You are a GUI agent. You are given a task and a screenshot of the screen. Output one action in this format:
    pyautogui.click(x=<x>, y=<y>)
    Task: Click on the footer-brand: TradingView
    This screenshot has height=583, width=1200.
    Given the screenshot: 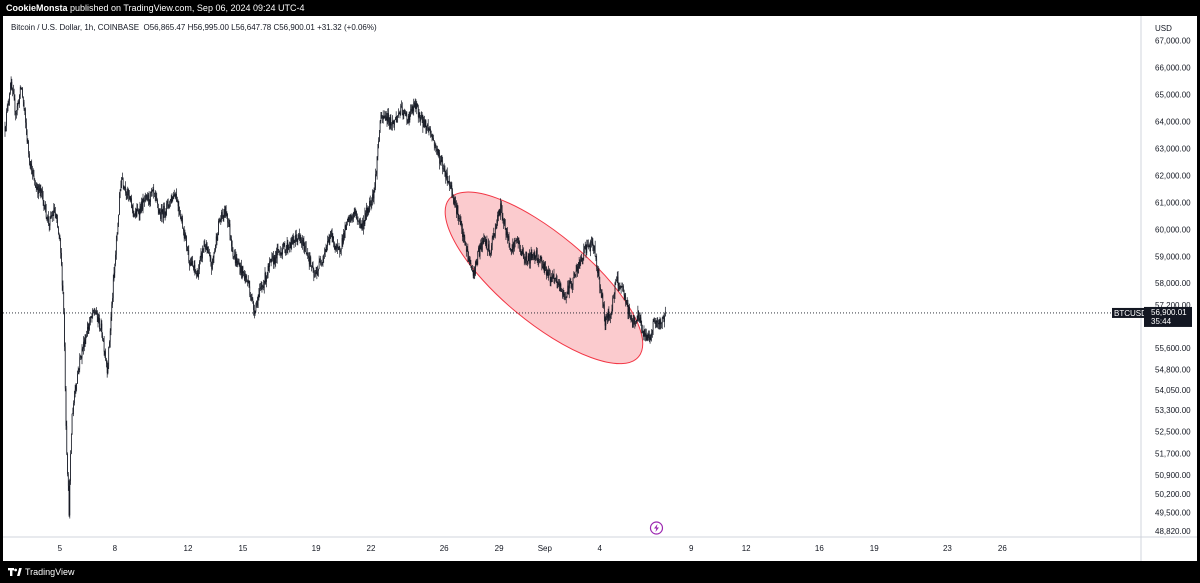 What is the action you would take?
    pyautogui.click(x=50, y=572)
    